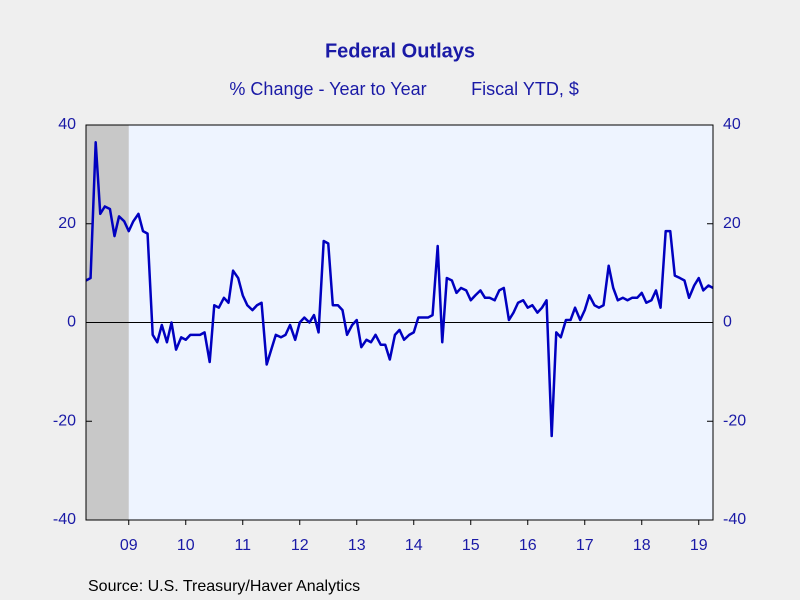 The image size is (800, 600). I want to click on y2-tick-label: 20, so click(732, 223).